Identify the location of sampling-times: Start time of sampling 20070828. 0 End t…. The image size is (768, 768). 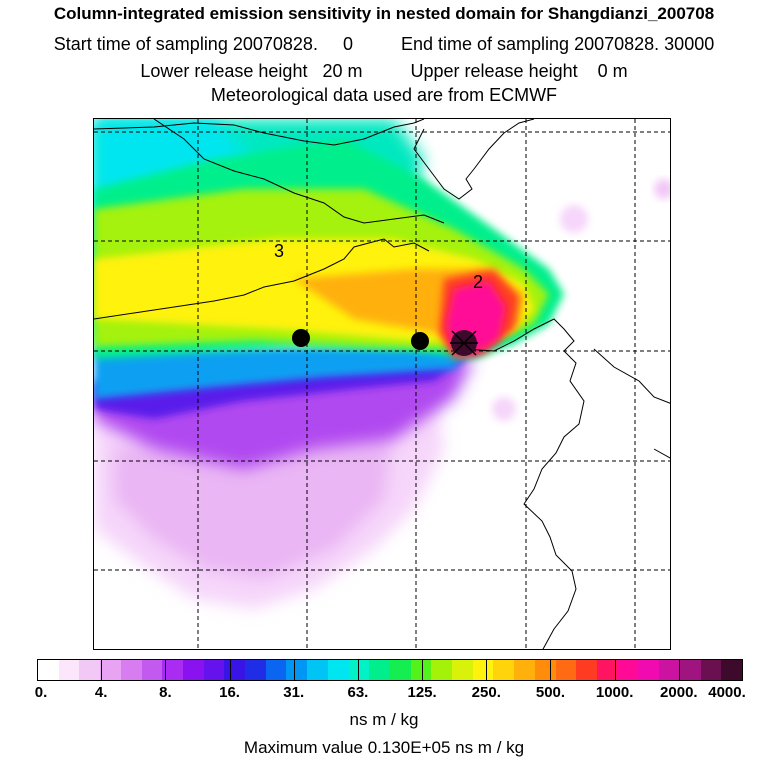
(384, 44).